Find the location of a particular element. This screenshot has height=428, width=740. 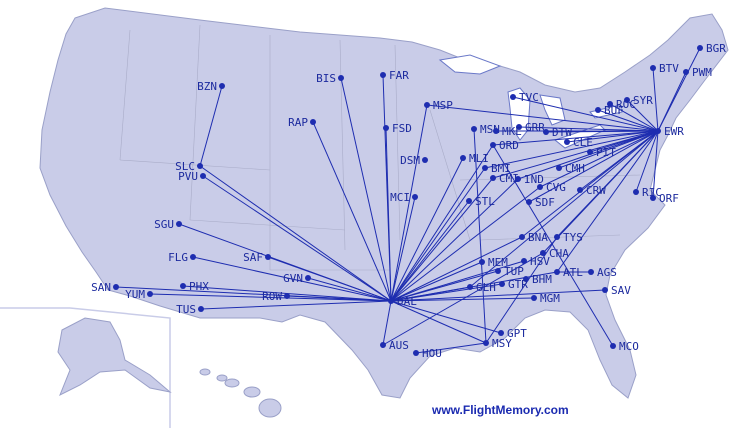

airport-label: YUM is located at coordinates (135, 294).